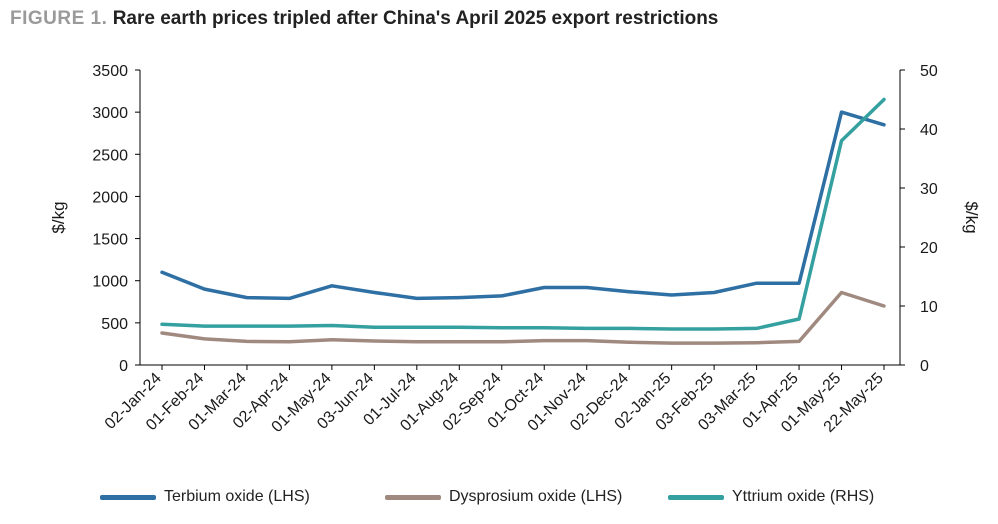 This screenshot has width=998, height=524. Describe the element at coordinates (536, 496) in the screenshot. I see `legend-label: Dysprosium oxide (LHS)` at that location.